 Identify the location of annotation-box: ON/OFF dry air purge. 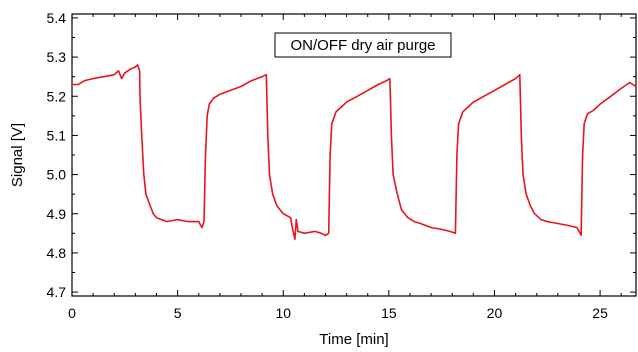
(363, 45).